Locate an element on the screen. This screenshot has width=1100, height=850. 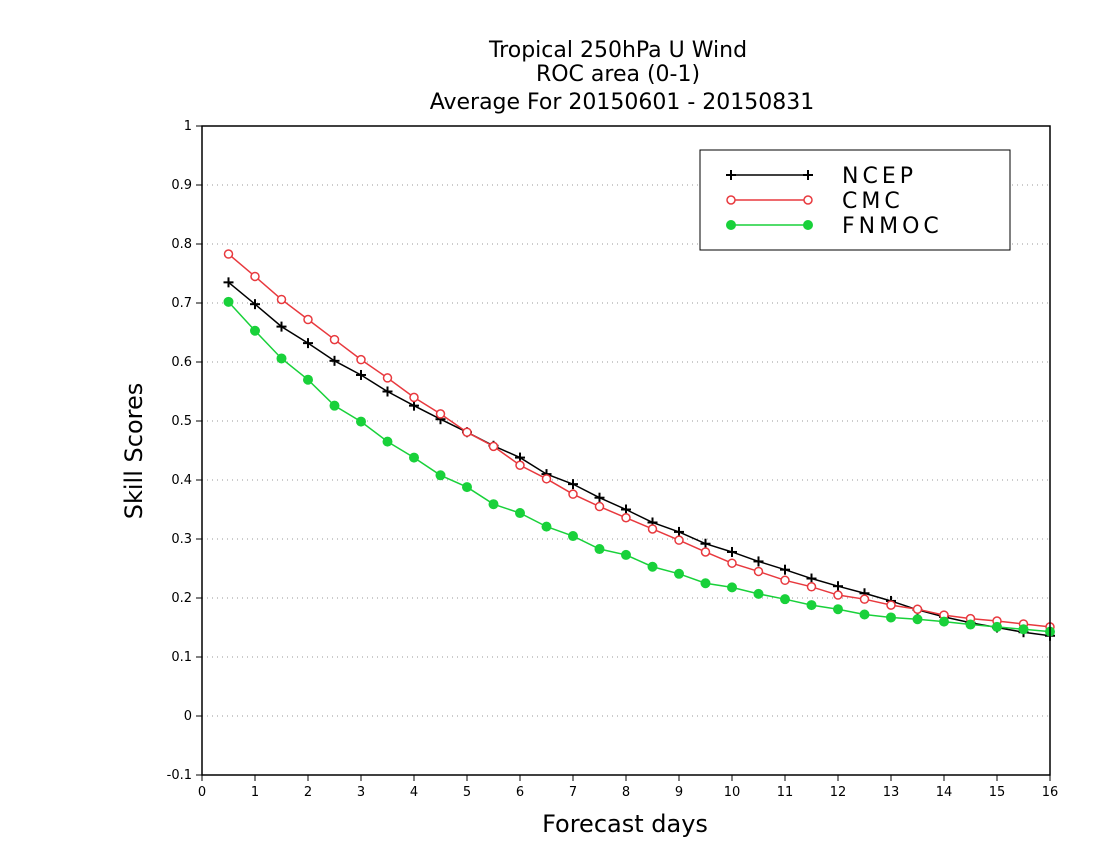
x-tick-label: 8 is located at coordinates (626, 792).